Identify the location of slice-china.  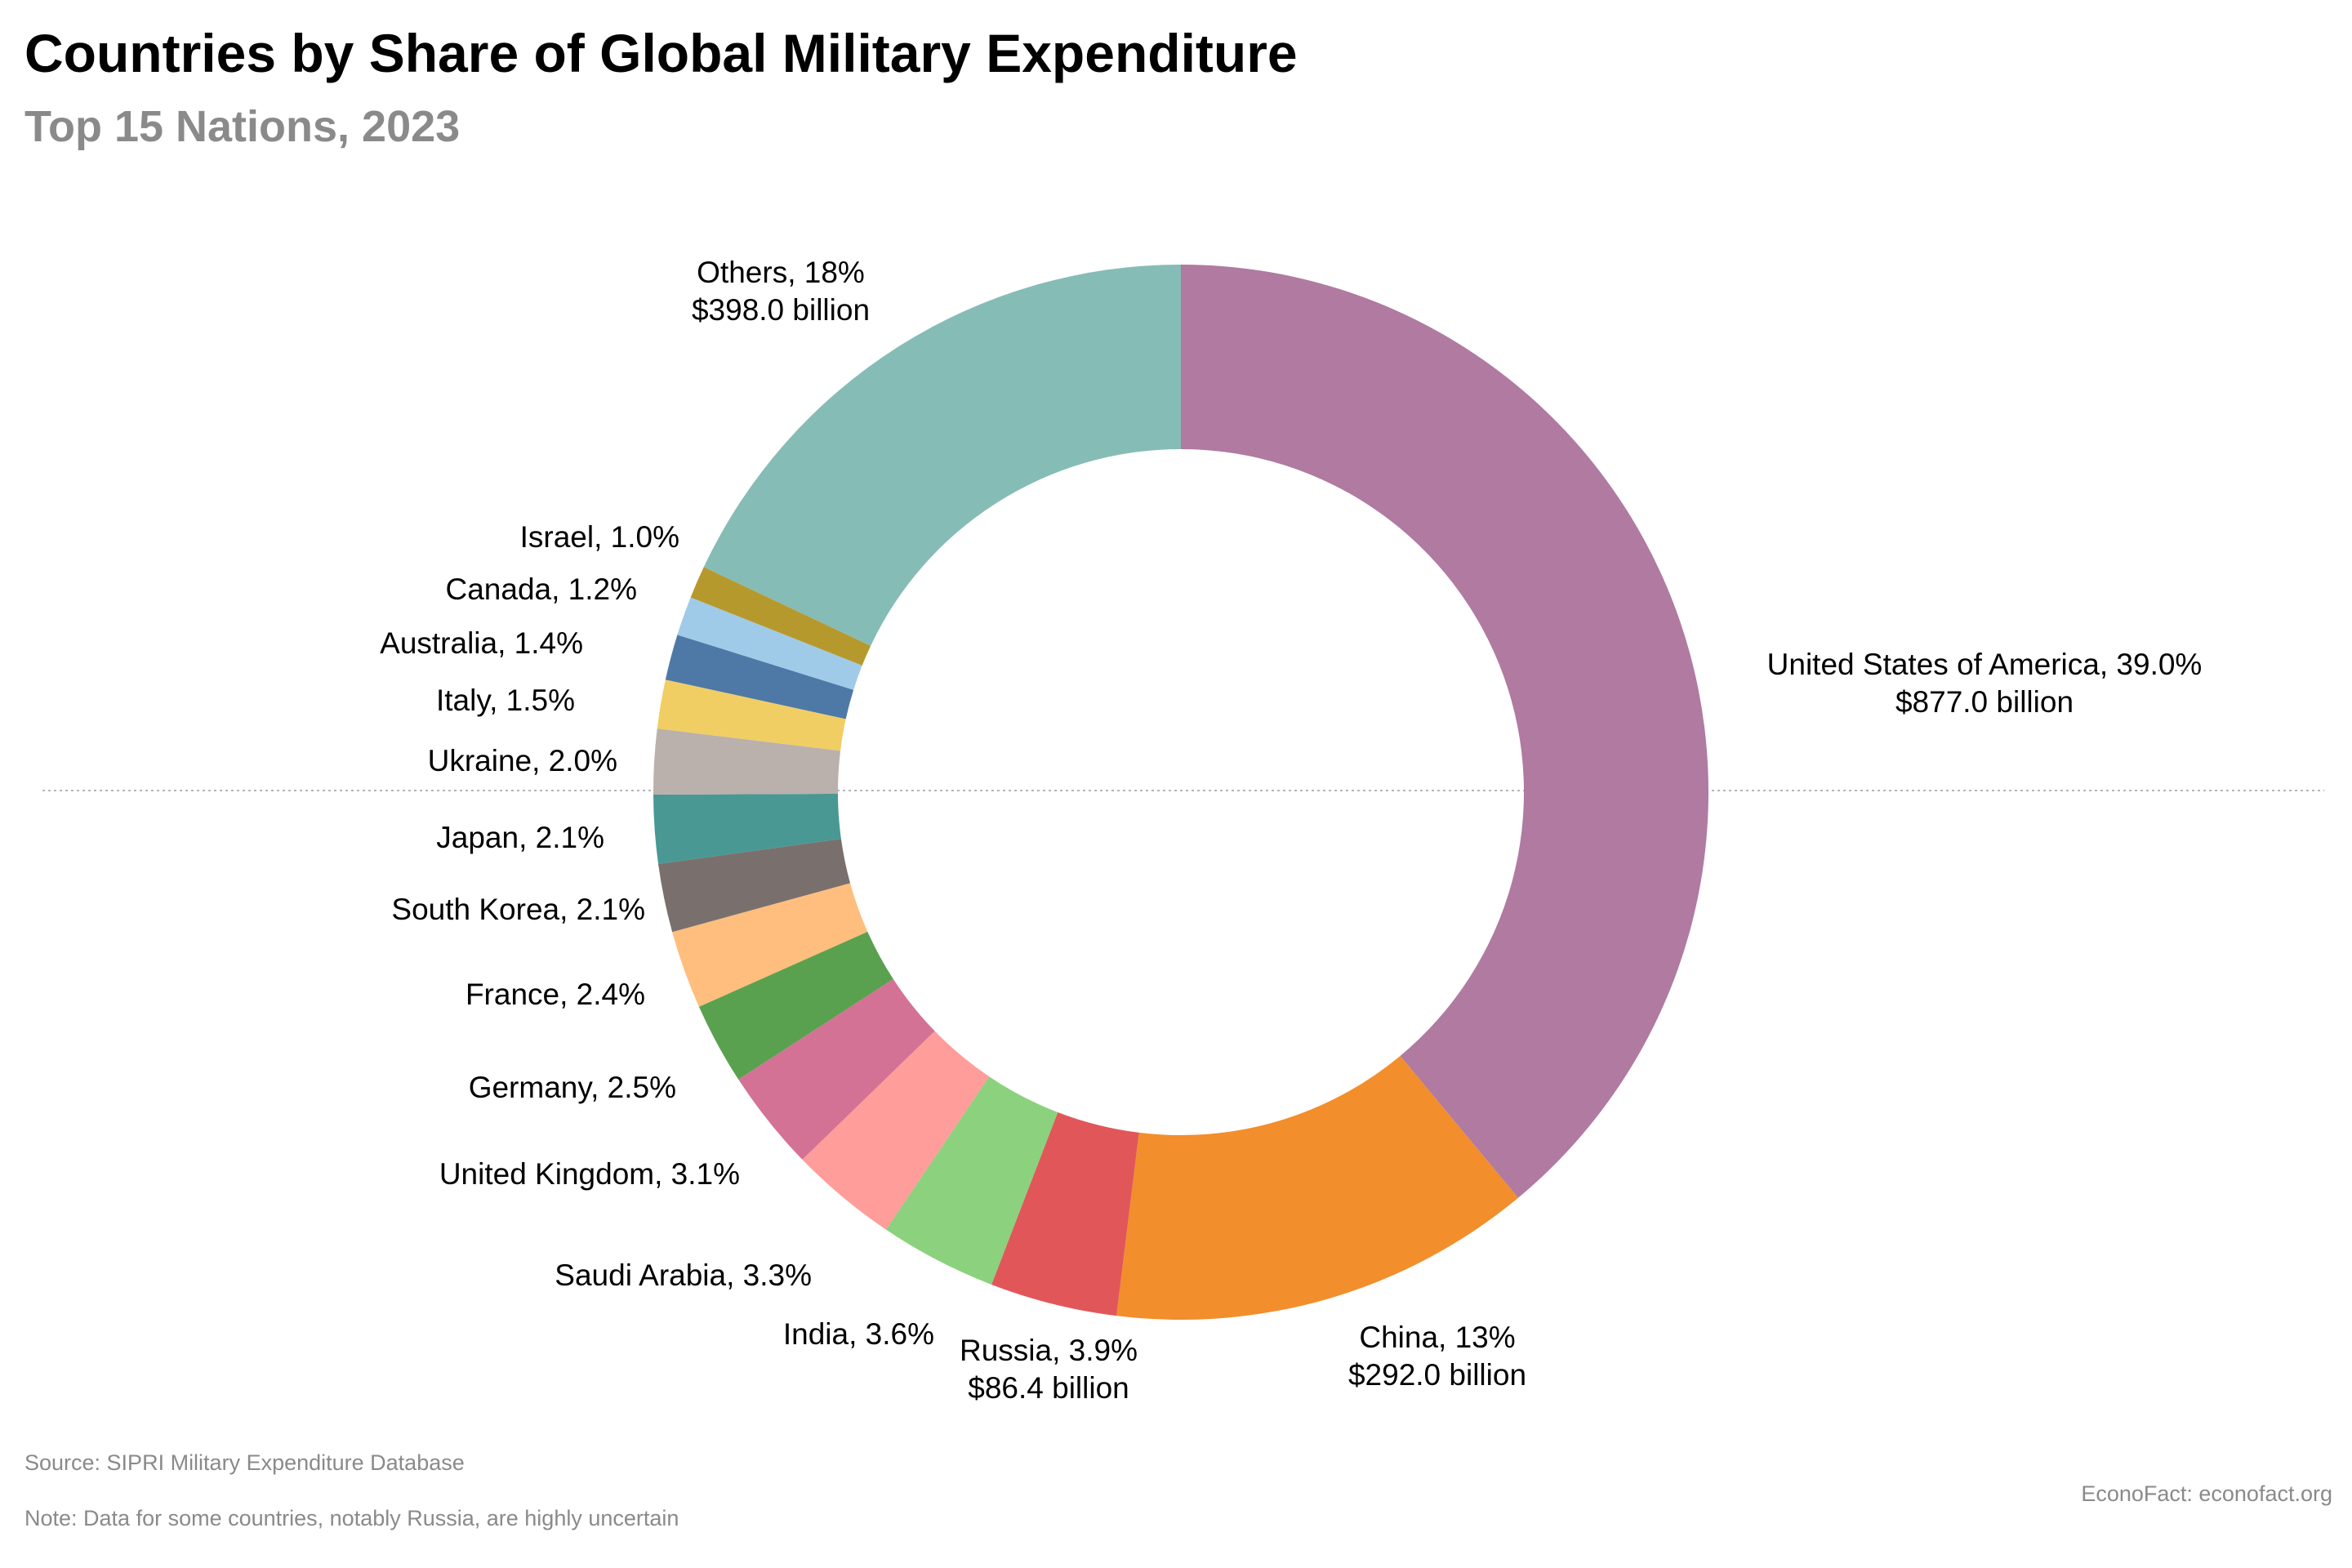
(1317, 1188).